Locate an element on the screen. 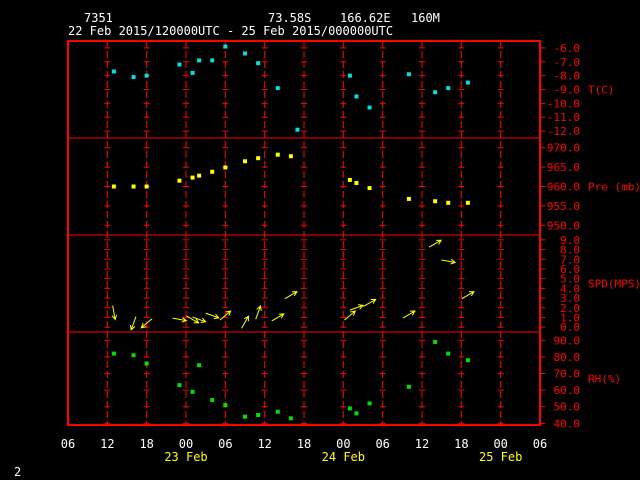 This screenshot has height=480, width=640. x-tick-label: 12 is located at coordinates (107, 444).